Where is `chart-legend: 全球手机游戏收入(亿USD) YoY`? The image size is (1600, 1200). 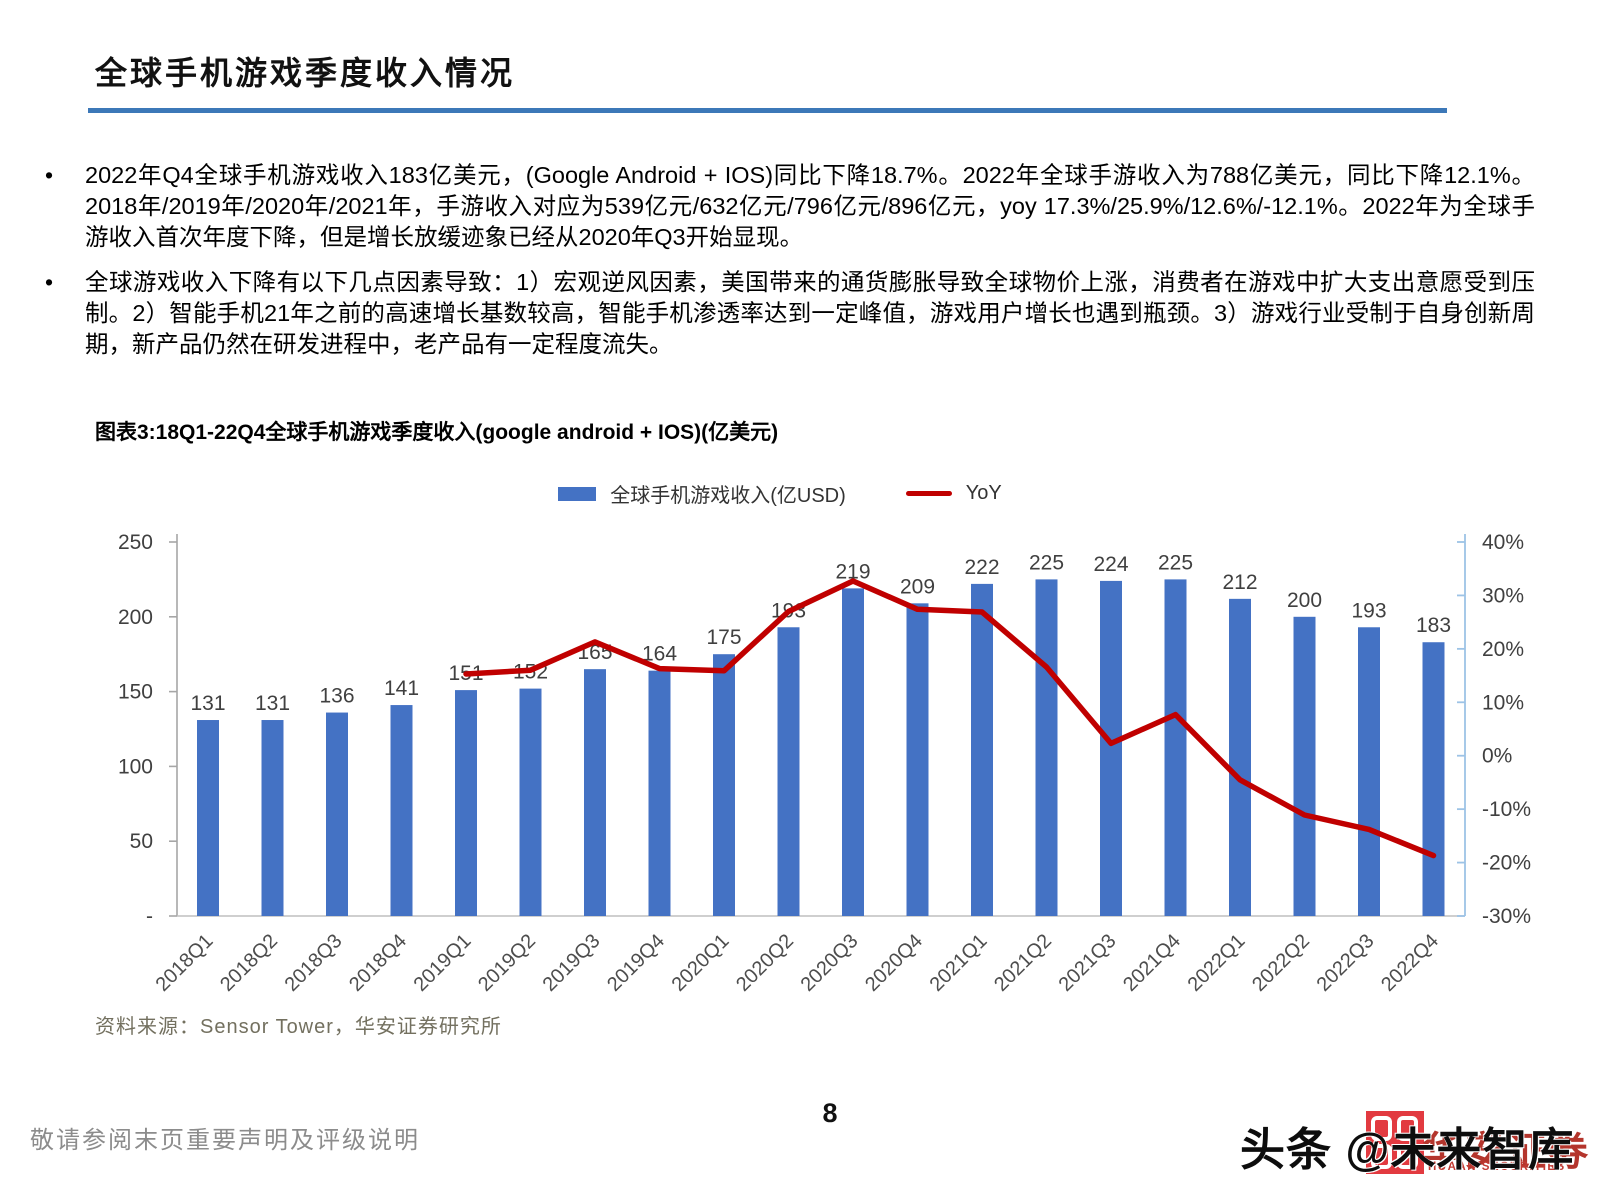 chart-legend: 全球手机游戏收入(亿USD) YoY is located at coordinates (780, 493).